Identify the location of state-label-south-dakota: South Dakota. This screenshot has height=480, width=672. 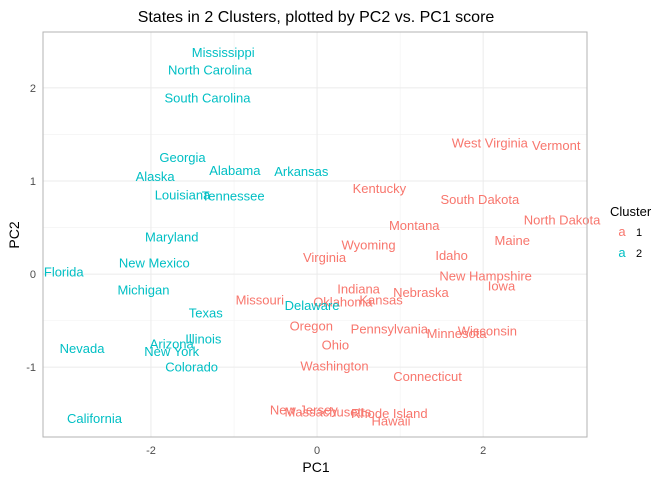
(480, 199).